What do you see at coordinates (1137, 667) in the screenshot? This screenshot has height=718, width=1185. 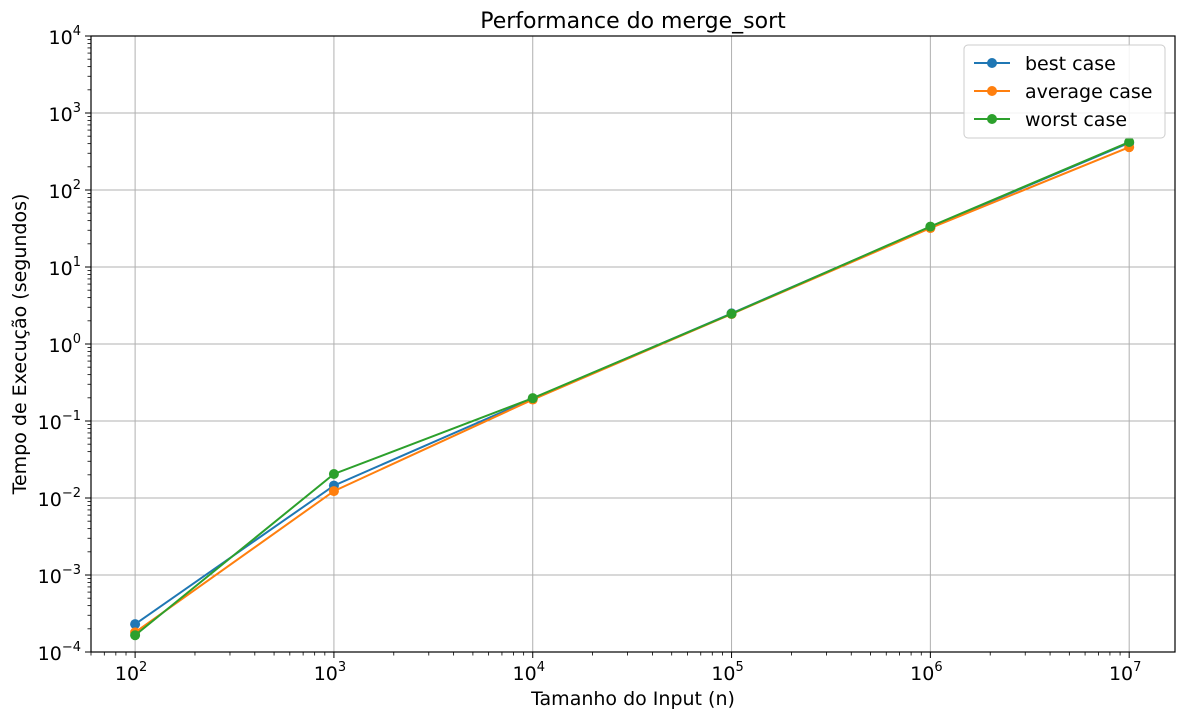 I see `x-tick-exponent: 7` at bounding box center [1137, 667].